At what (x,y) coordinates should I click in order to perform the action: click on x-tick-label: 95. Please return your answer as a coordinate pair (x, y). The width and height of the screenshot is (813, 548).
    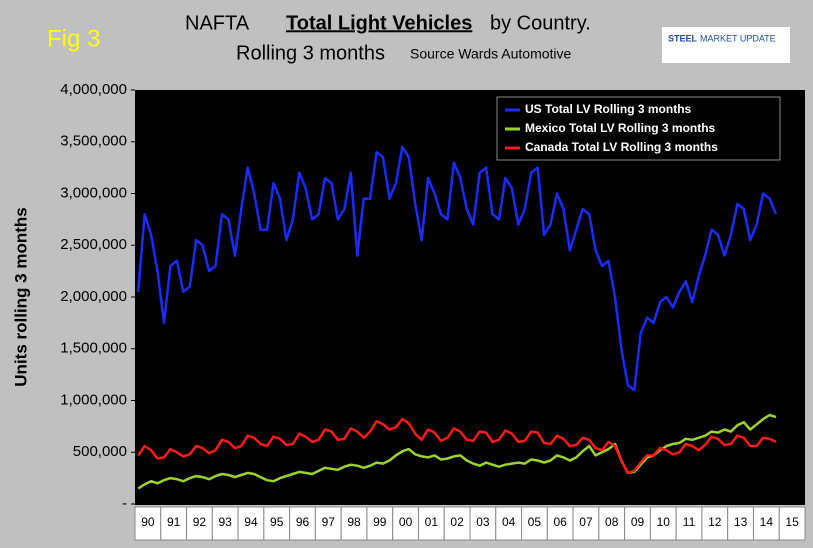
    Looking at the image, I should click on (277, 522).